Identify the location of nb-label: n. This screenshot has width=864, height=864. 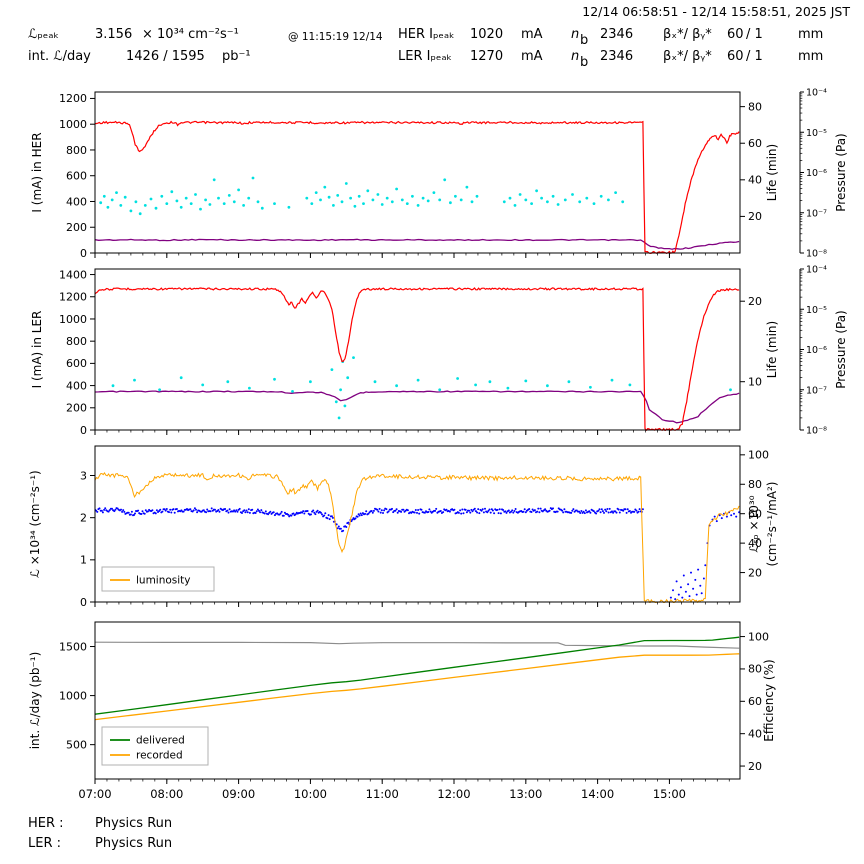
(575, 34).